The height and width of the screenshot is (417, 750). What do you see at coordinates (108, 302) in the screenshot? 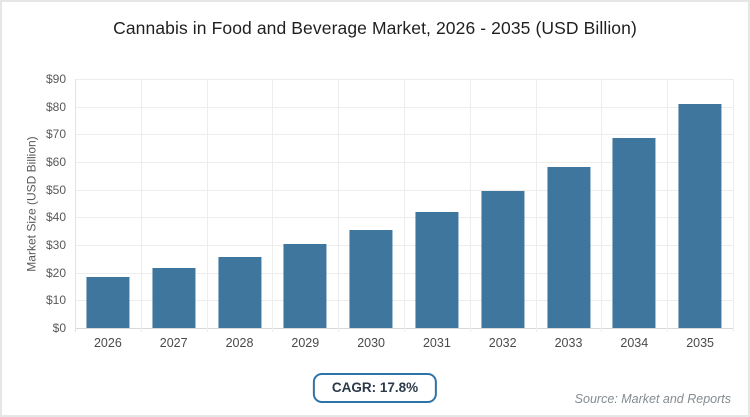
I see `bar-2026` at bounding box center [108, 302].